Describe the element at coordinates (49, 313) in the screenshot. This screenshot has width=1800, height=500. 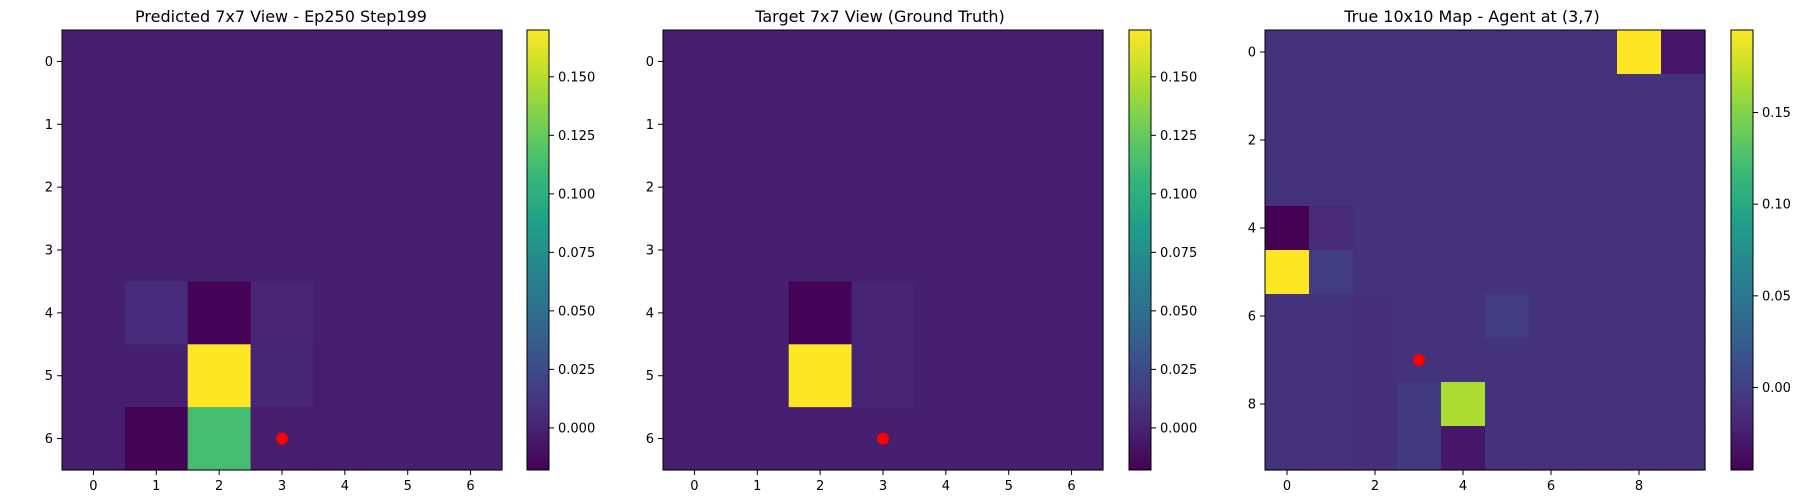
I see `predicted-view-y-tick-label: 4` at that location.